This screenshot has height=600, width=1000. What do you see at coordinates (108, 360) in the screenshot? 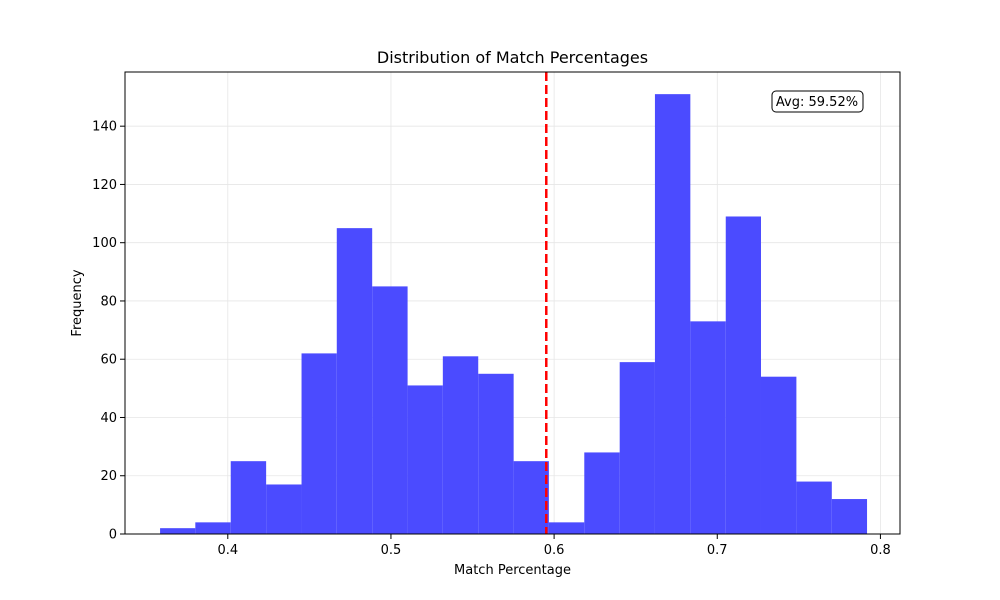
I see `y-tick-label: 60` at bounding box center [108, 360].